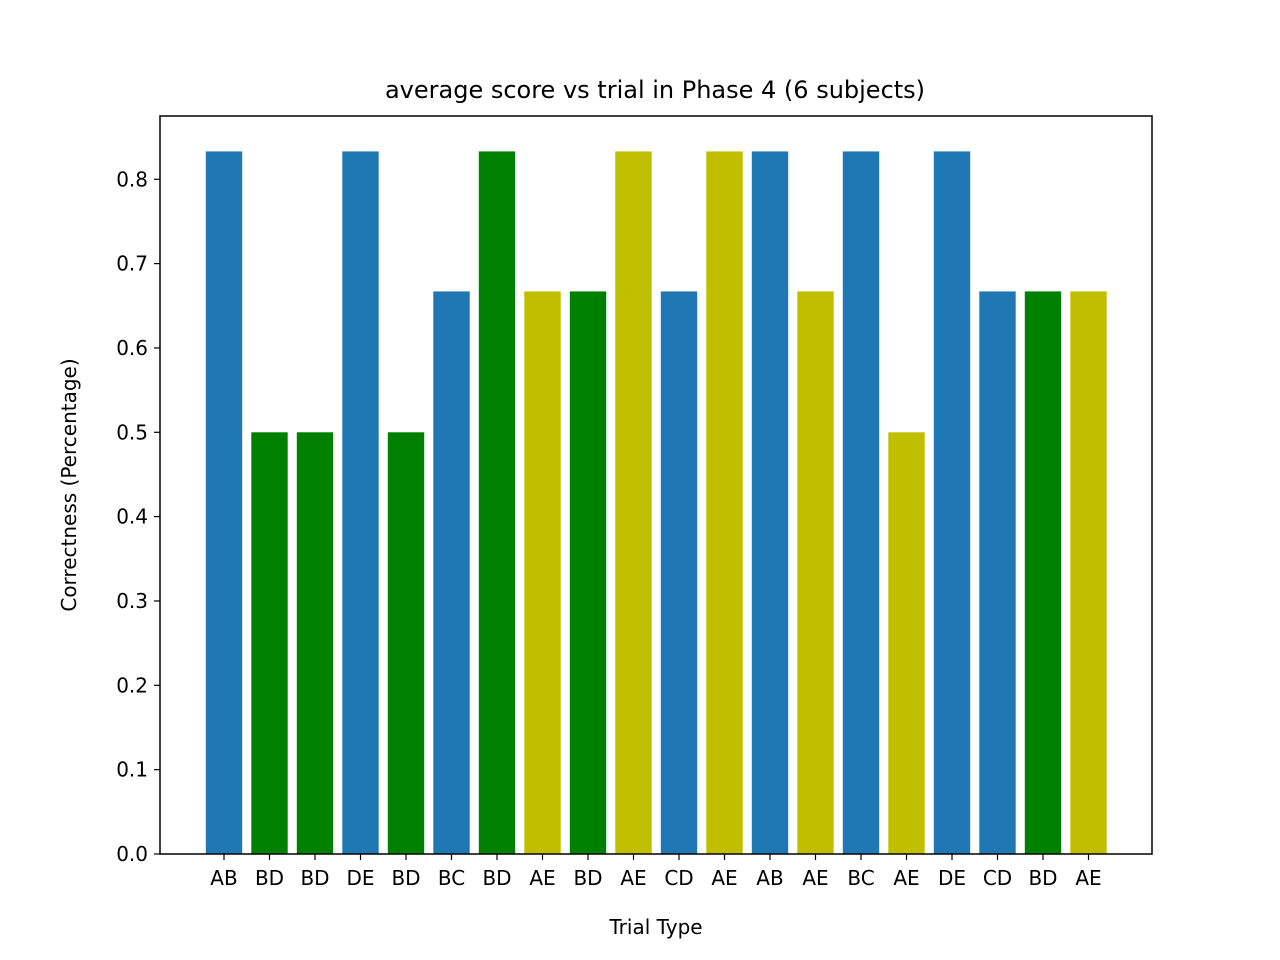 This screenshot has height=960, width=1280. What do you see at coordinates (132, 854) in the screenshot?
I see `y-tick-label: 0.0` at bounding box center [132, 854].